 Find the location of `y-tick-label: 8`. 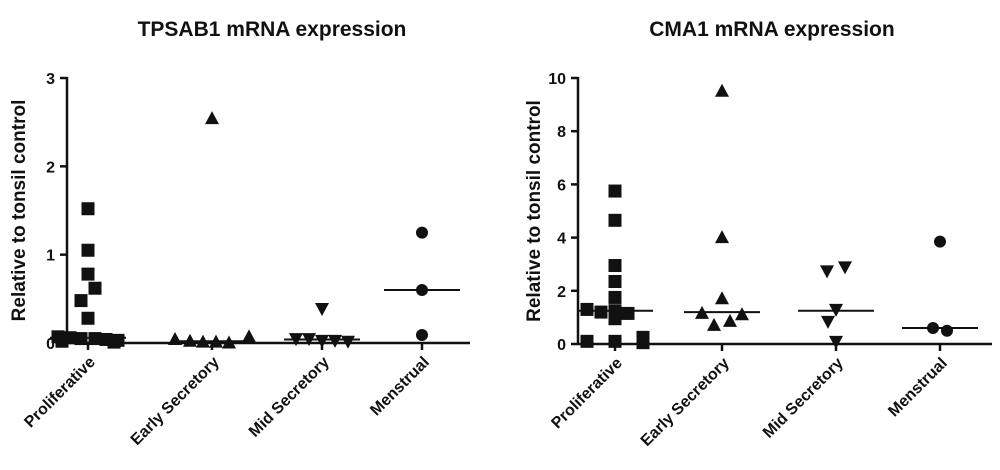

y-tick-label: 8 is located at coordinates (561, 132).